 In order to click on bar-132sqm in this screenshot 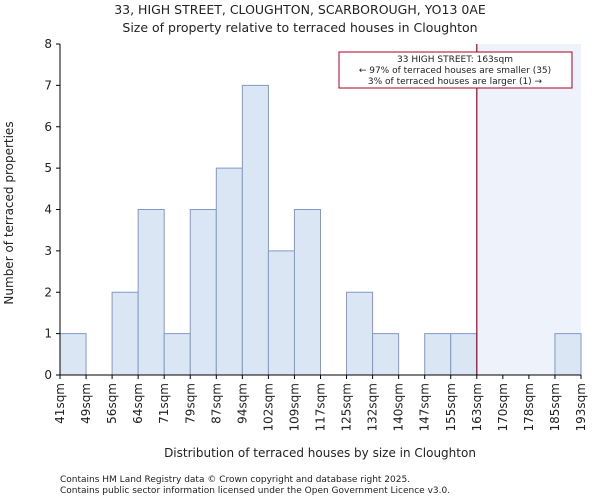, I will do `click(386, 354)`.